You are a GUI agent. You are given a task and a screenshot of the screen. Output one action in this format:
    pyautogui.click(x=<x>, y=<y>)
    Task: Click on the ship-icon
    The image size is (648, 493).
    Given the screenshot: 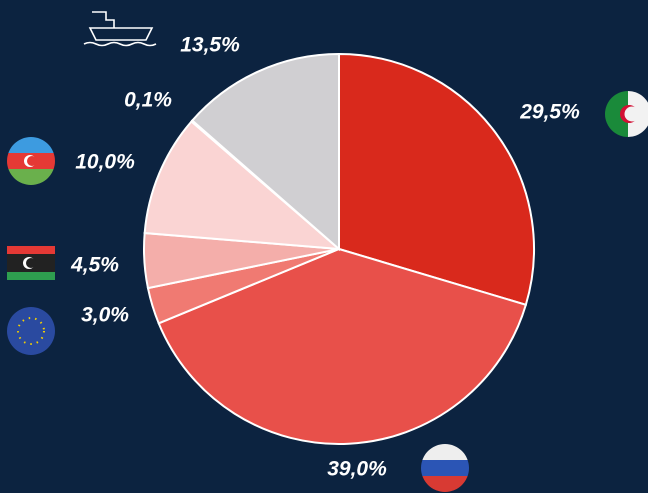 What is the action you would take?
    pyautogui.click(x=120, y=29)
    